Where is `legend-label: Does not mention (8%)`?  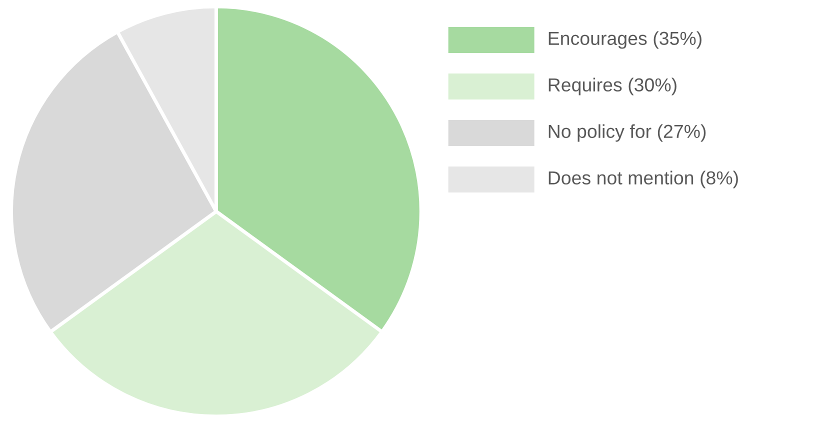
legend-label: Does not mention (8%) is located at coordinates (643, 179).